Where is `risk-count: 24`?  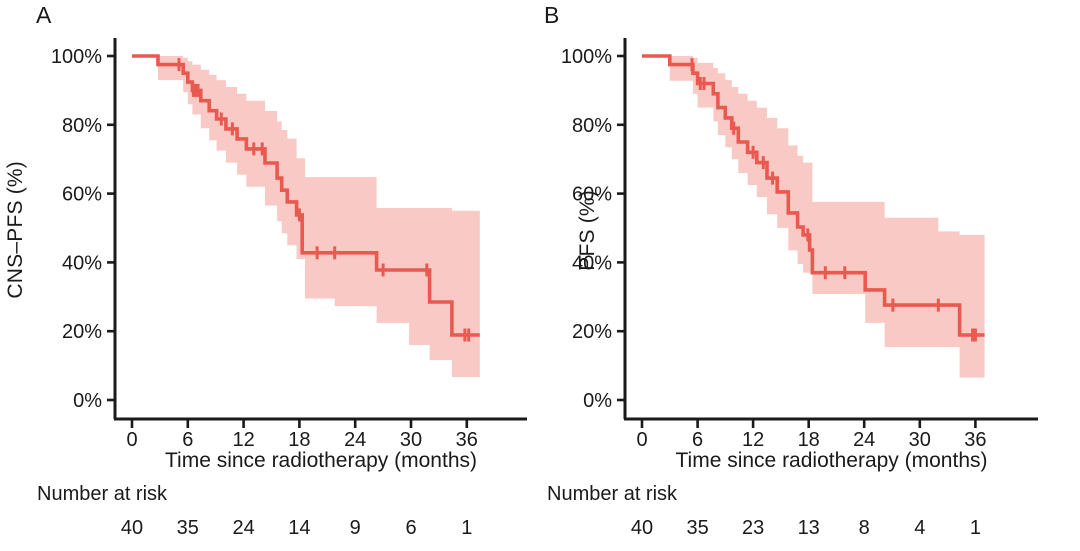
risk-count: 24 is located at coordinates (243, 528).